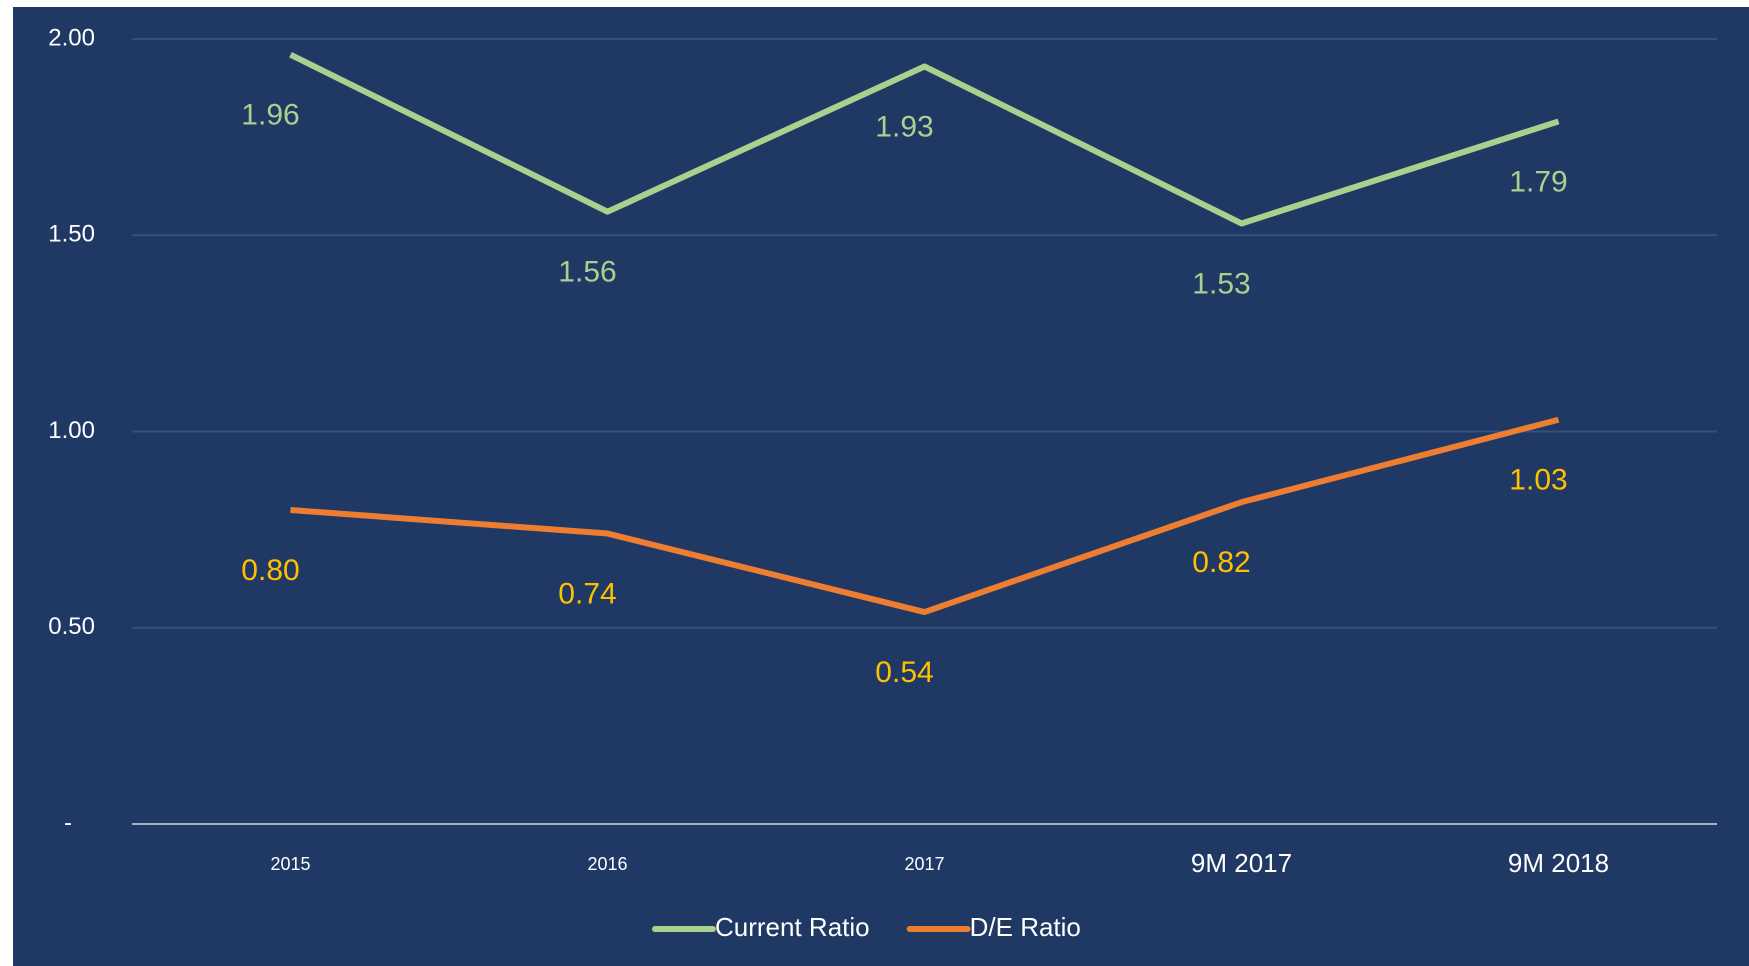  I want to click on line-series, so click(924, 139).